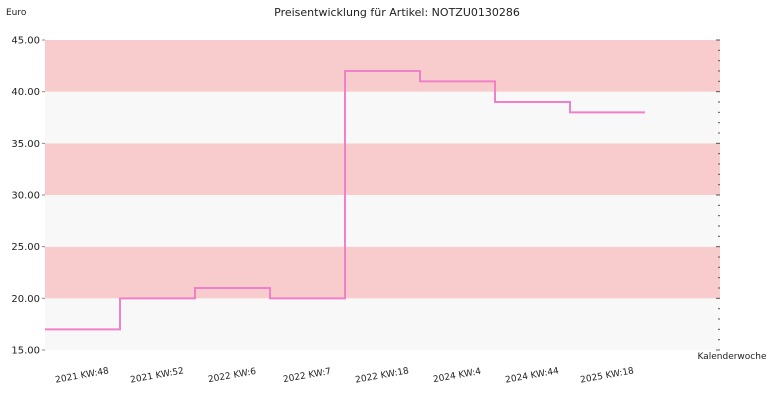 This screenshot has height=404, width=770. I want to click on y-axis-ticks: 15.00 20.00 25.00 30.00 35.00 40.00 45.00, so click(28, 196).